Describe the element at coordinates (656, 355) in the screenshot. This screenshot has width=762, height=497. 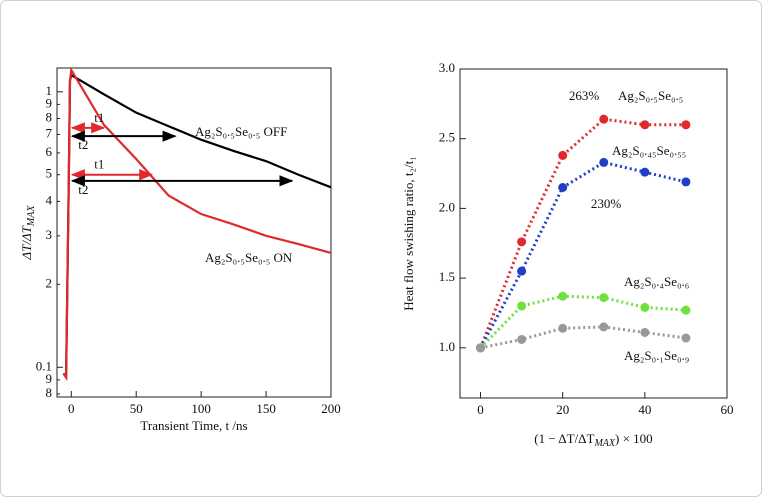
I see `series-label: Ag₂S₀.₁Se₀.₉` at that location.